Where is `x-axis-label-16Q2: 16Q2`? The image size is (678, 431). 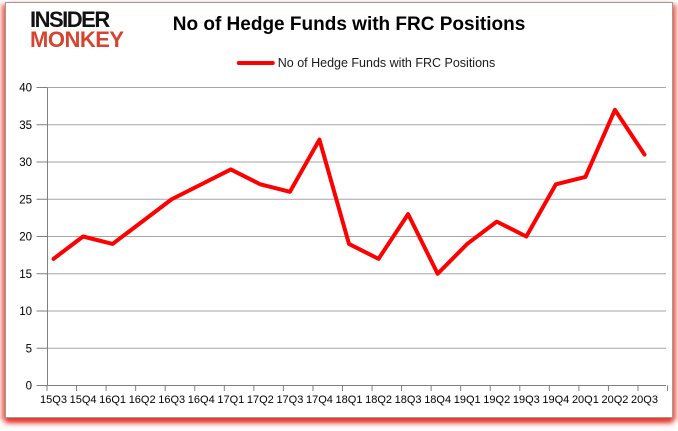
x-axis-label-16Q2: 16Q2 is located at coordinates (142, 400).